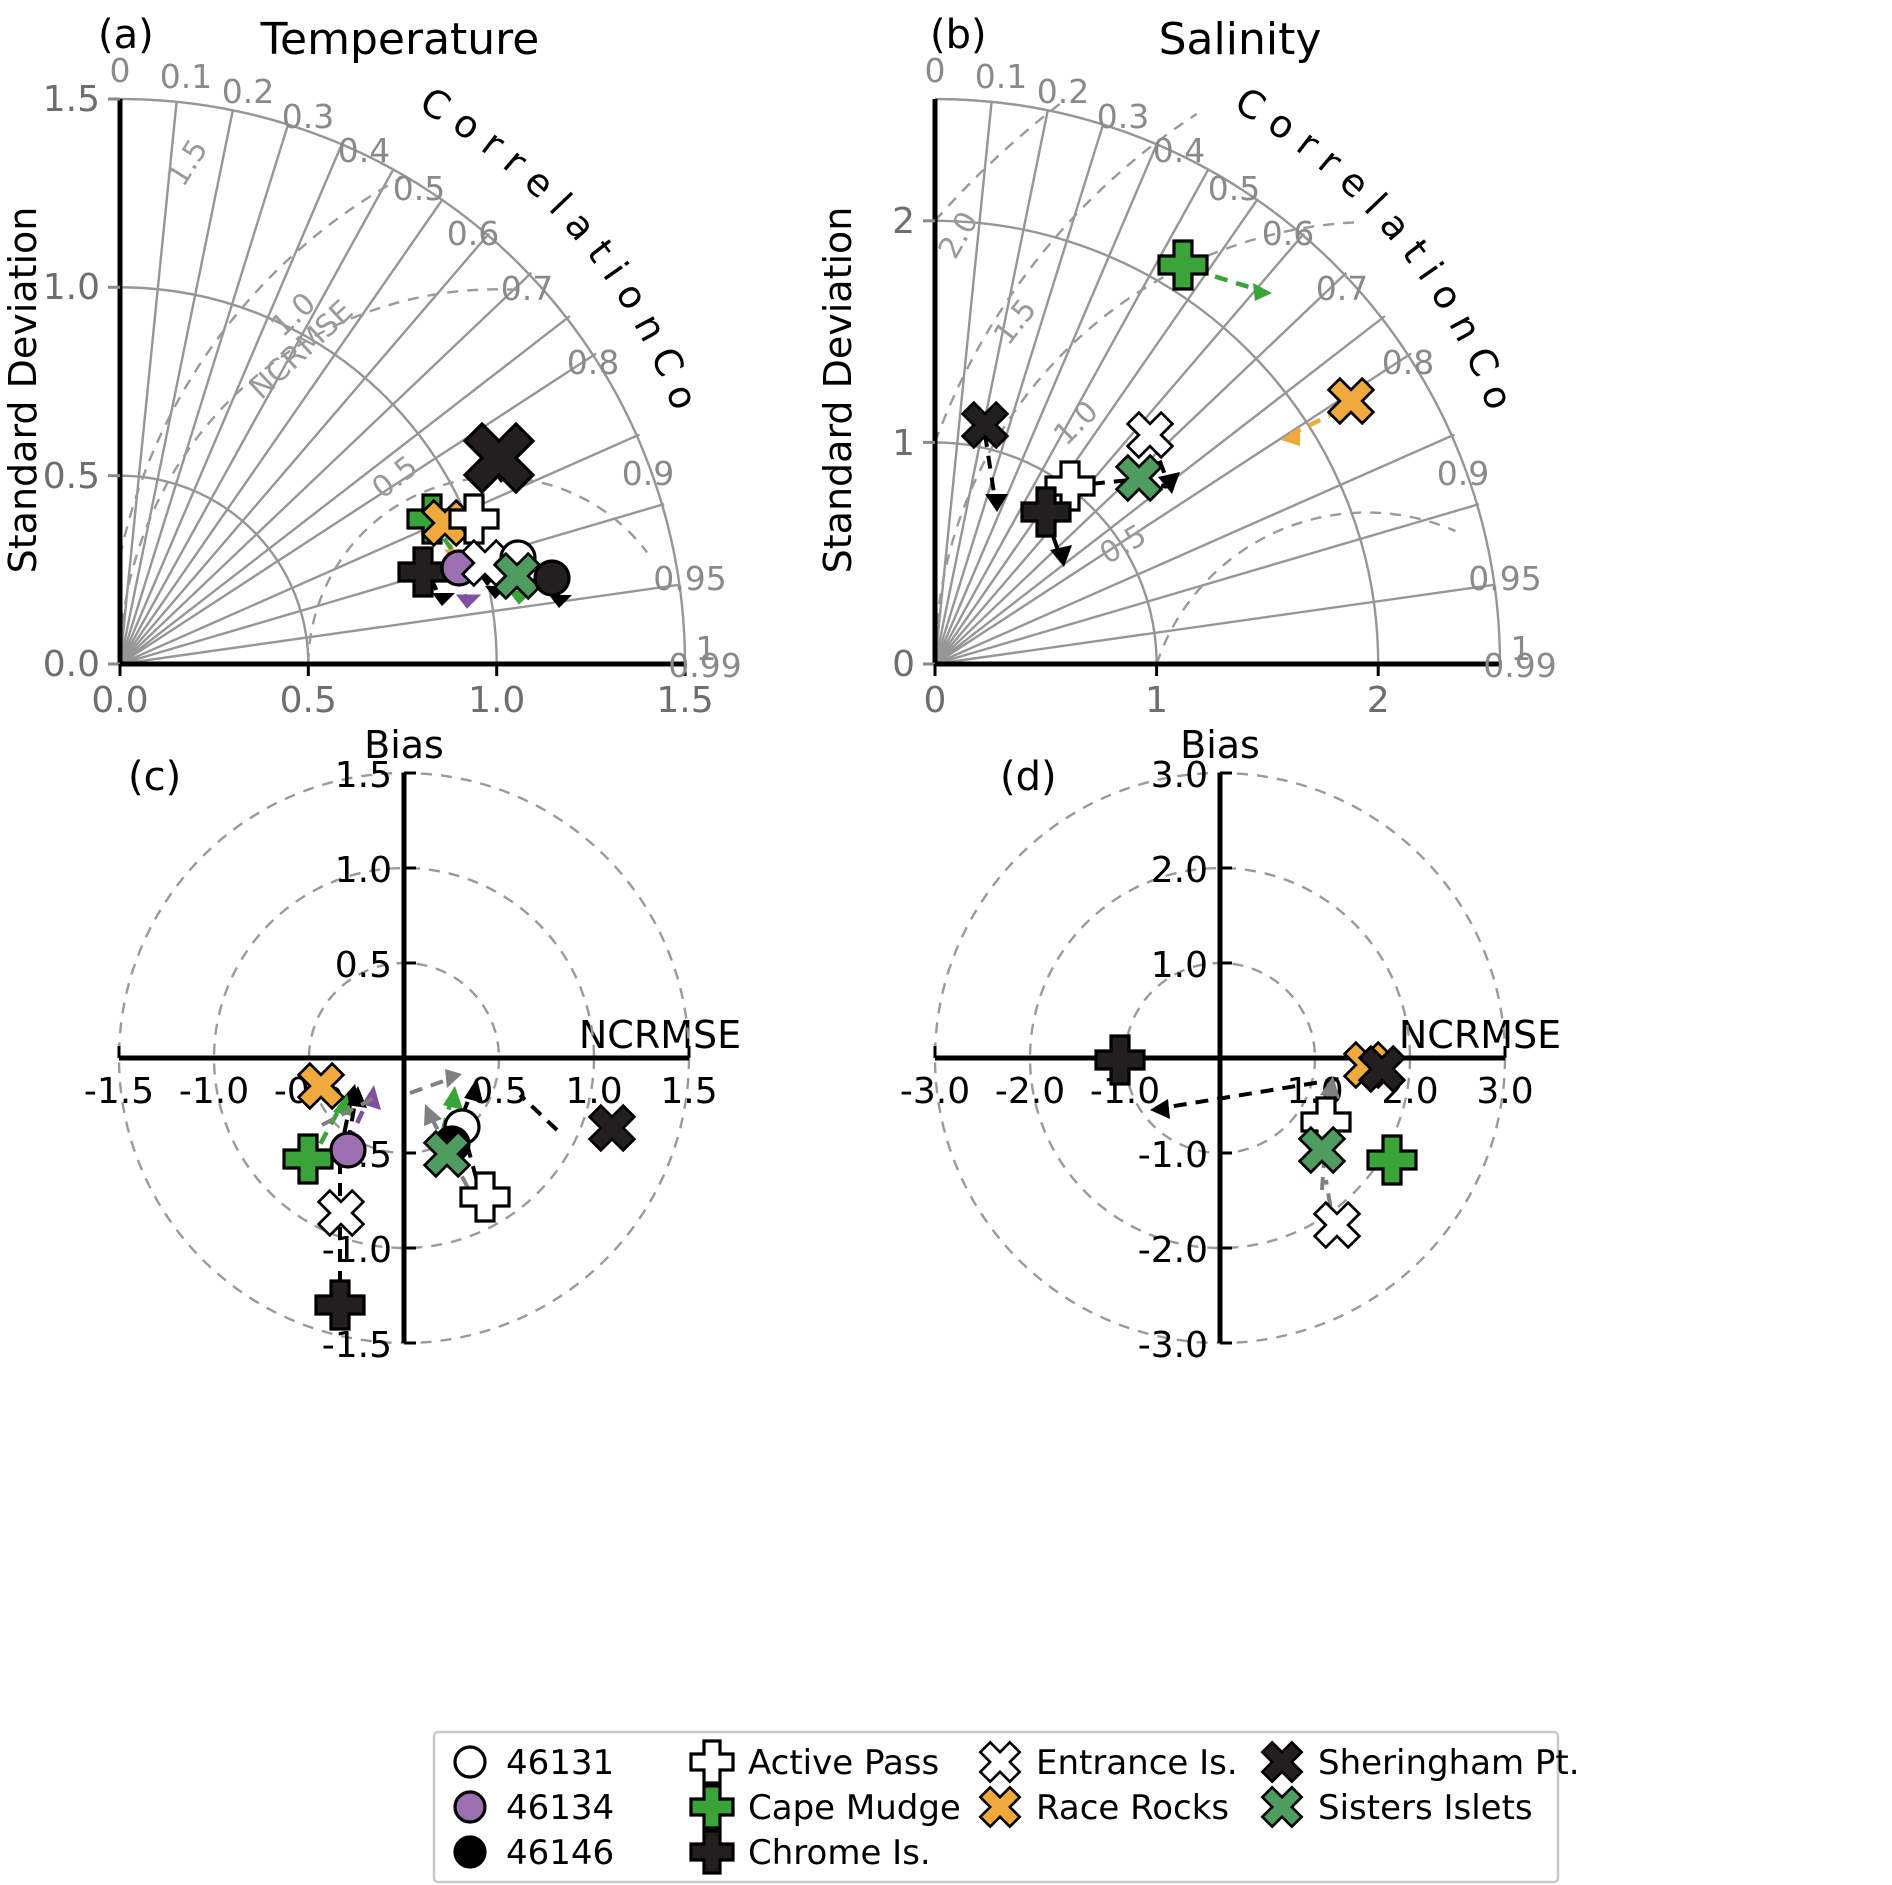  What do you see at coordinates (308, 116) in the screenshot?
I see `panel-a-corrtick-3: 0.3` at bounding box center [308, 116].